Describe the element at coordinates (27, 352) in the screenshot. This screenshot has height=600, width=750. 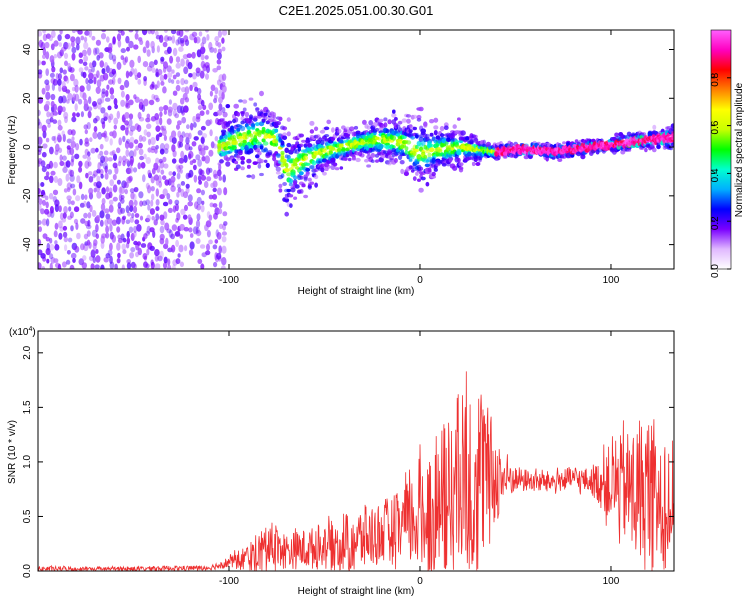
I see `y-tick-label: 2.0` at that location.